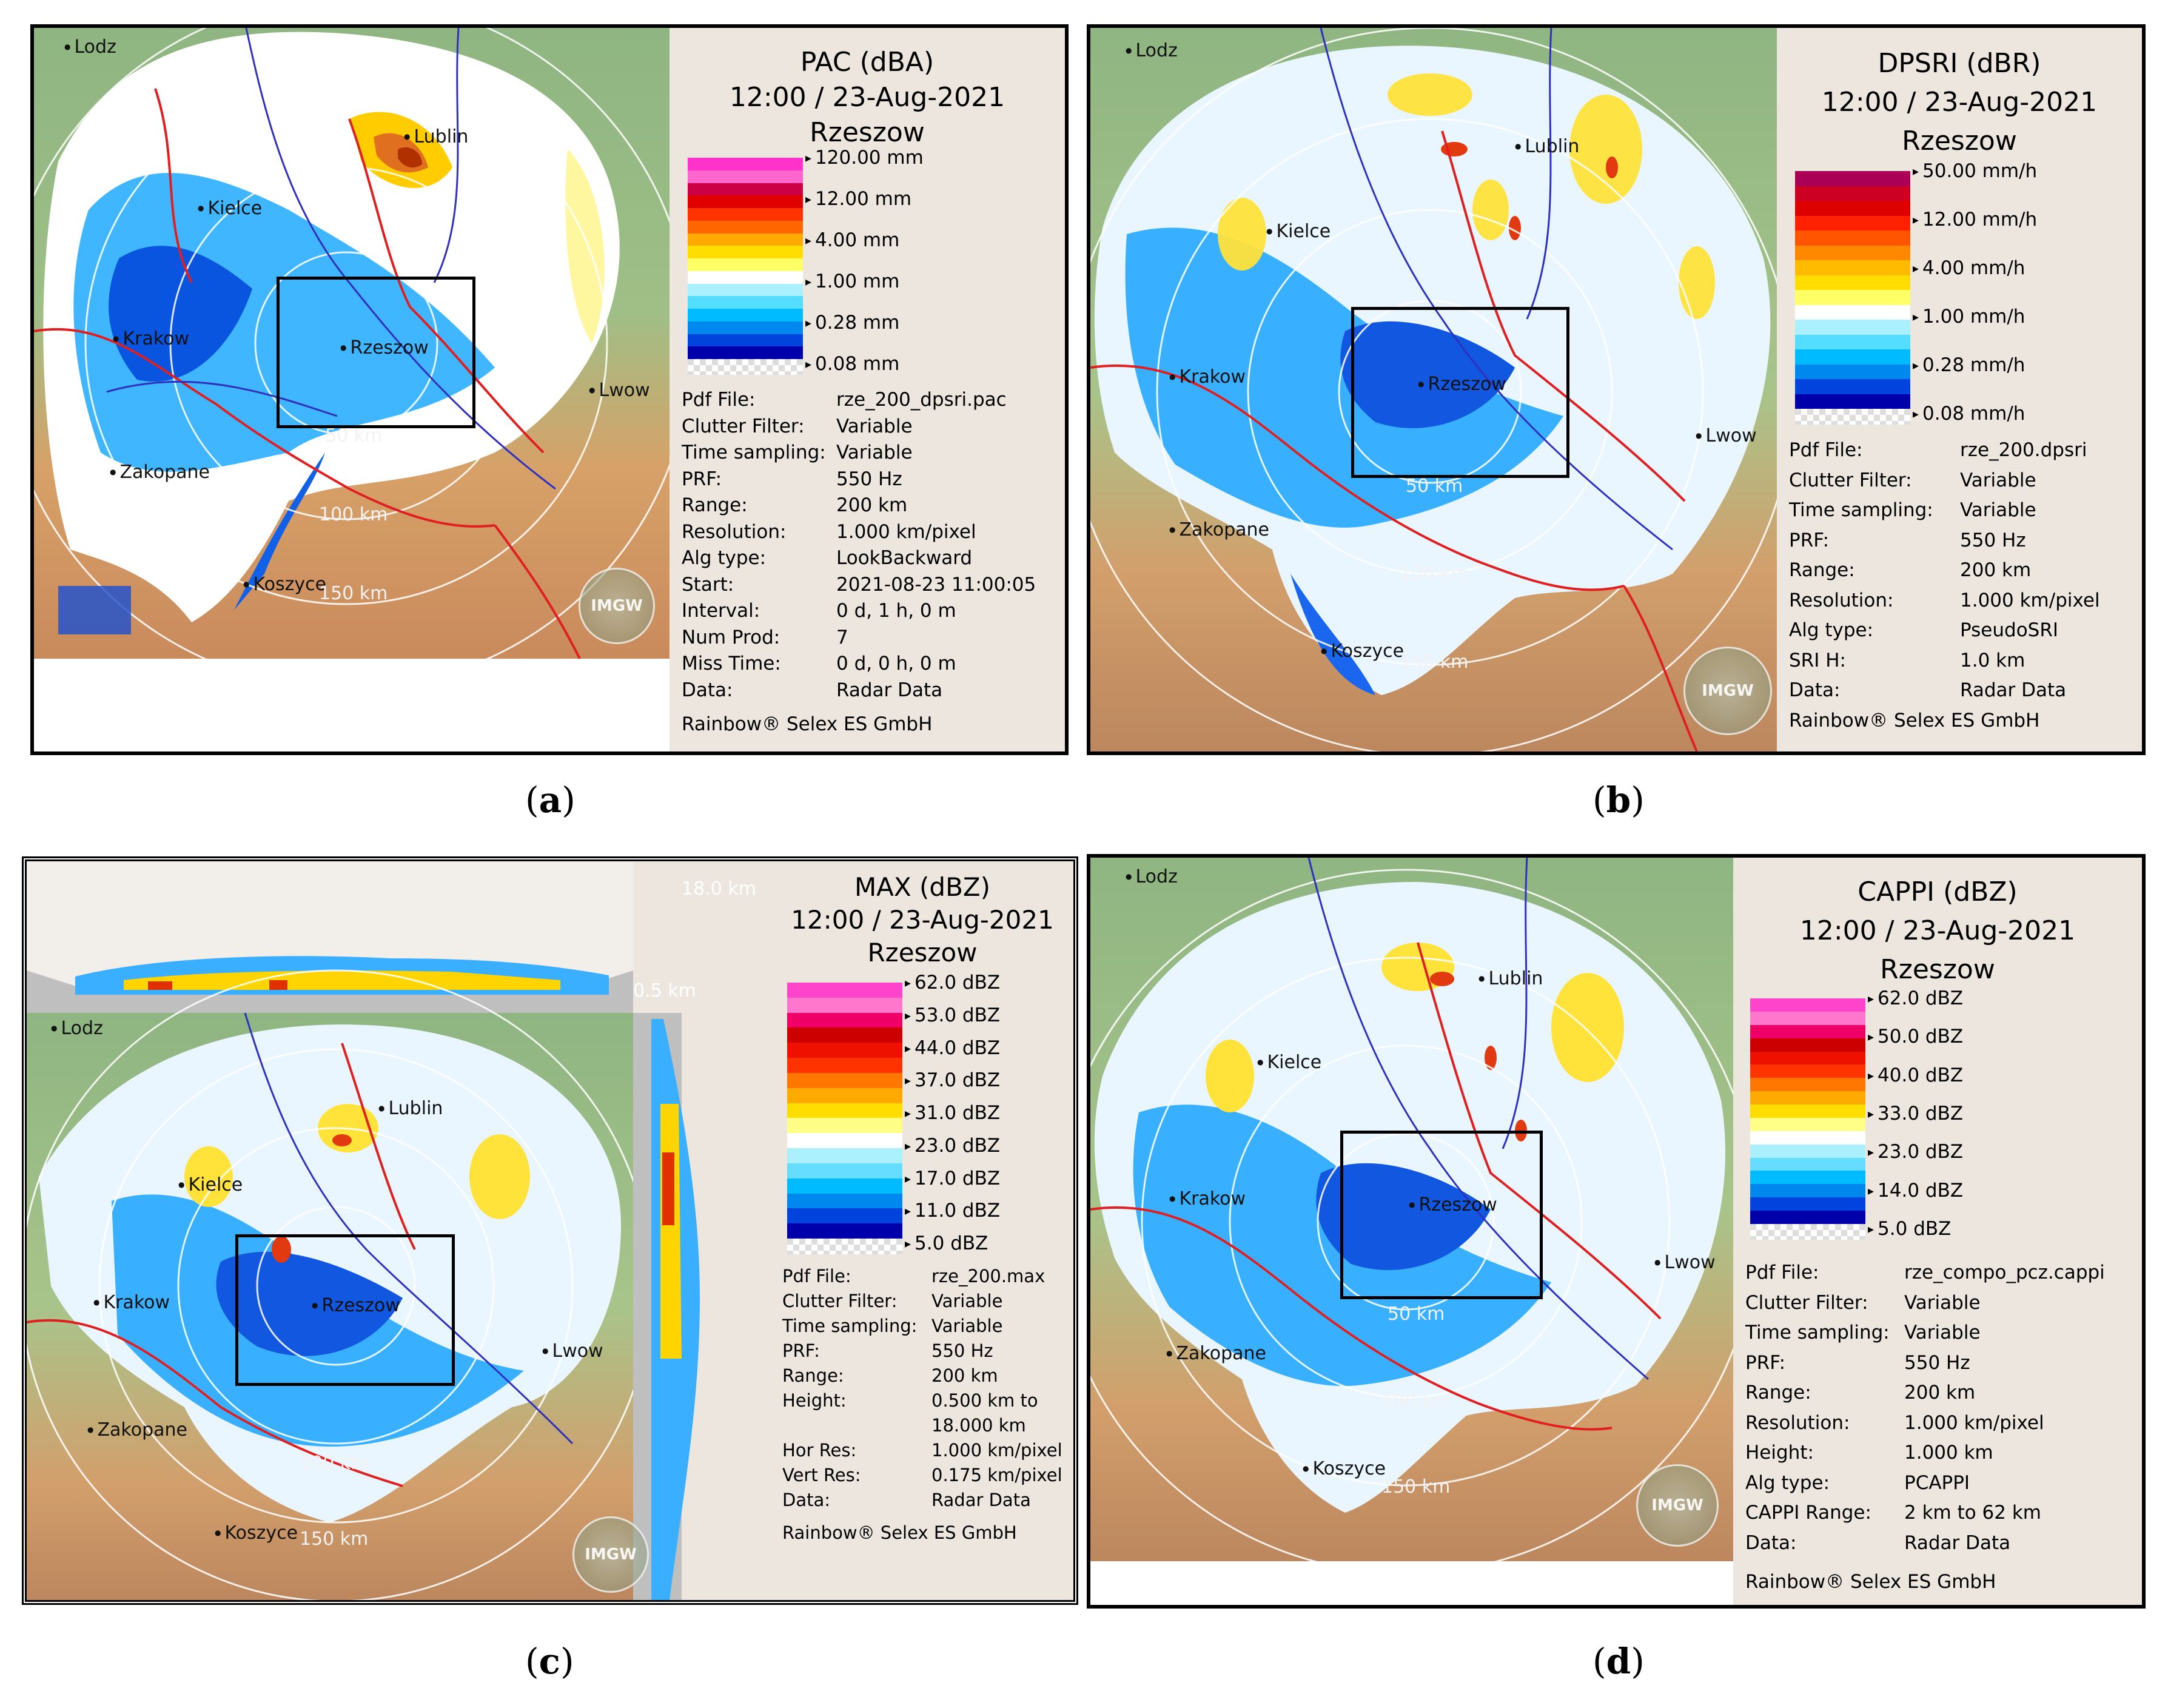 The image size is (2168, 1708). I want to click on metadata-value: rze_200.max, so click(988, 1276).